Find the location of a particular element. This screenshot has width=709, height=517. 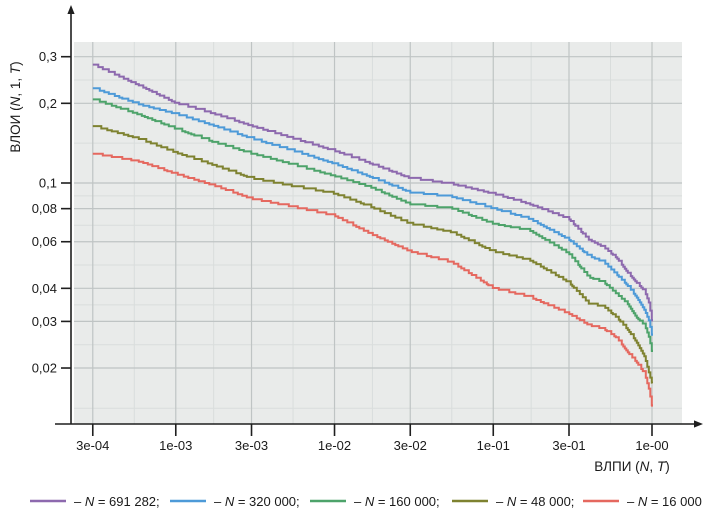

y-tick-label: 0,04 is located at coordinates (44, 288).